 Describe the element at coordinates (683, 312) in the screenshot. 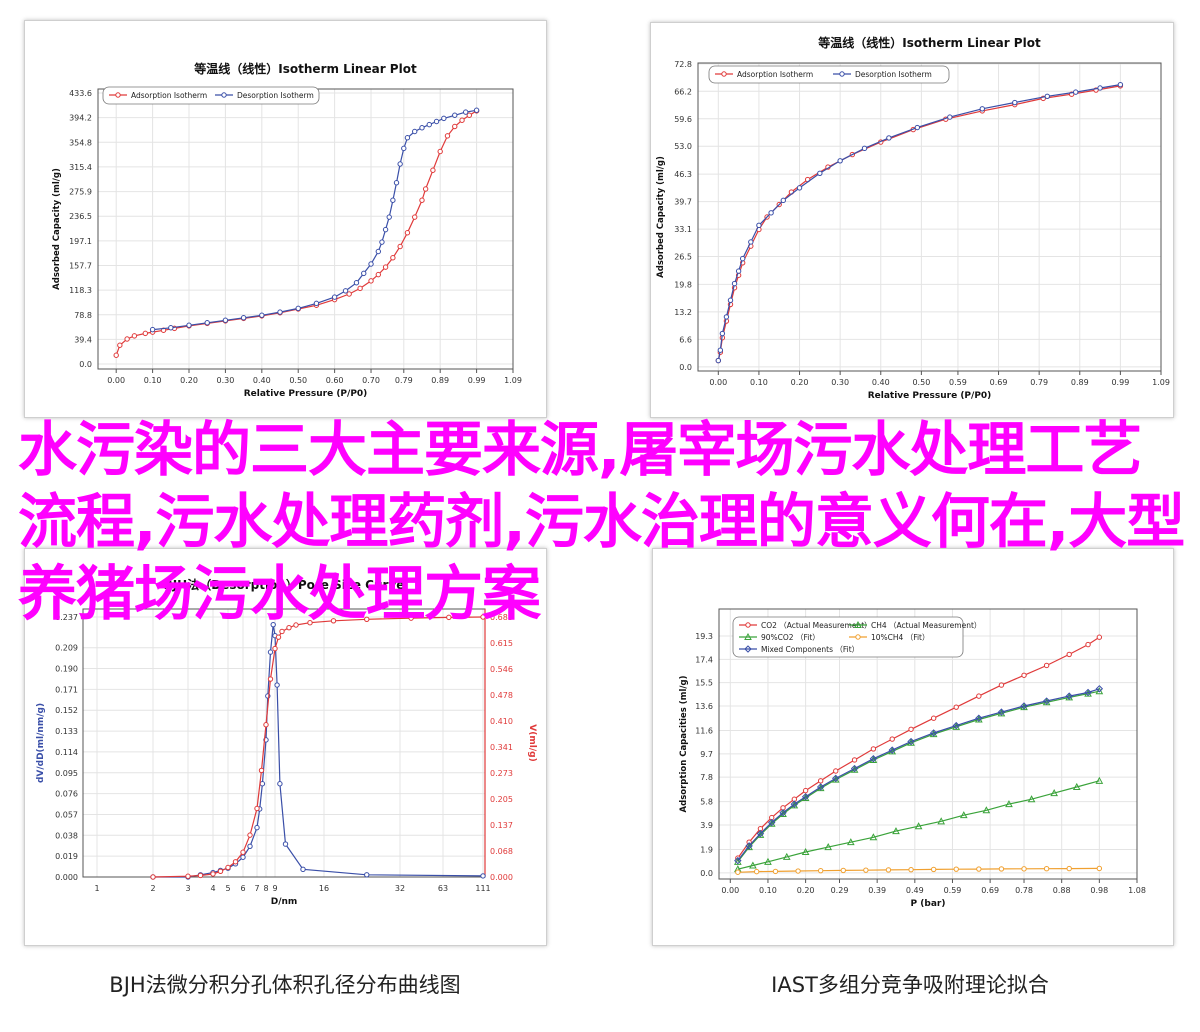

I see `y-tick-label: 13.2` at that location.